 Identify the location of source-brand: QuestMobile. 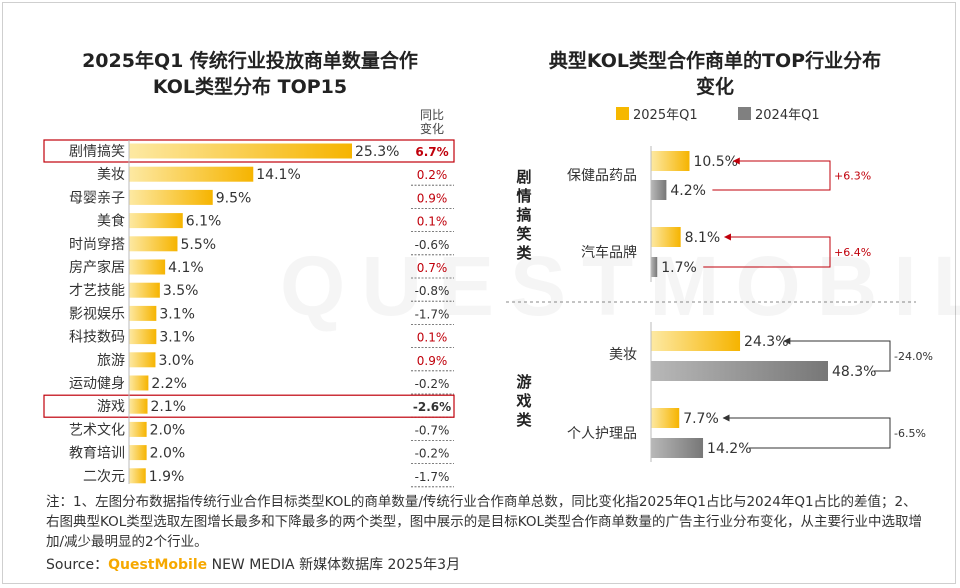
(158, 565).